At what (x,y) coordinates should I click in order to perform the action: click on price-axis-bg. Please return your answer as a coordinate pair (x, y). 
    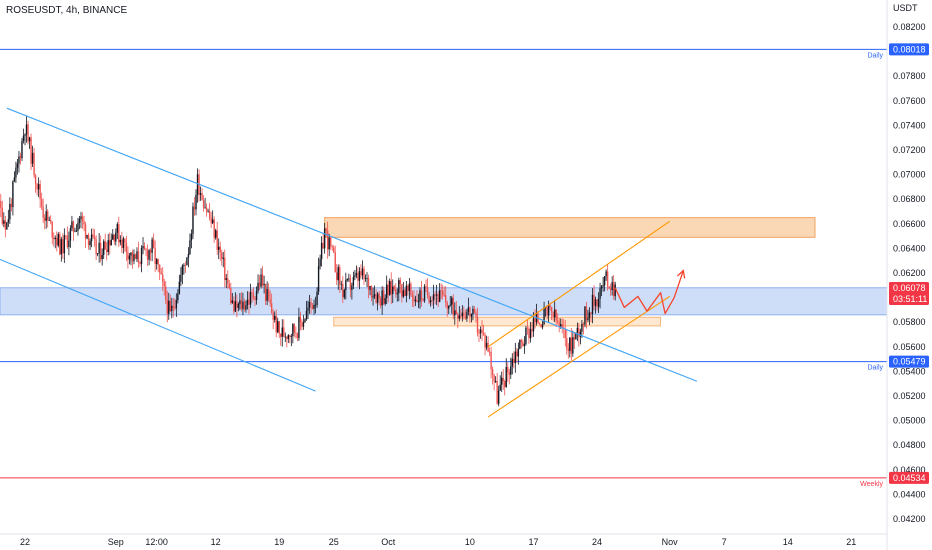
    Looking at the image, I should click on (909, 275).